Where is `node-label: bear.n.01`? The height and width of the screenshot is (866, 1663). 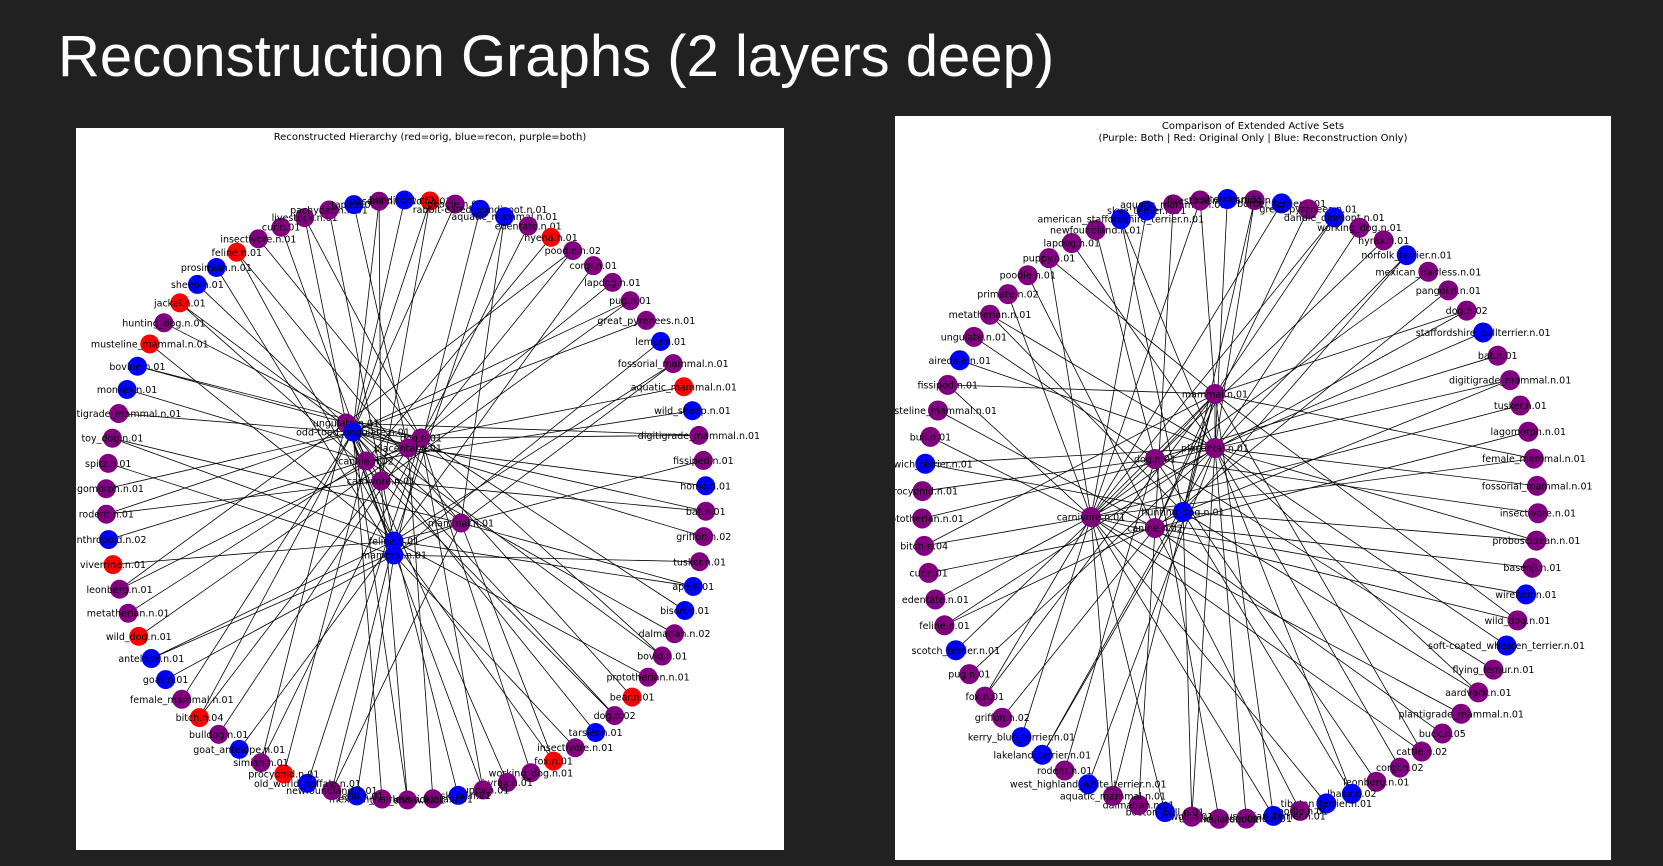 node-label: bear.n.01 is located at coordinates (632, 698).